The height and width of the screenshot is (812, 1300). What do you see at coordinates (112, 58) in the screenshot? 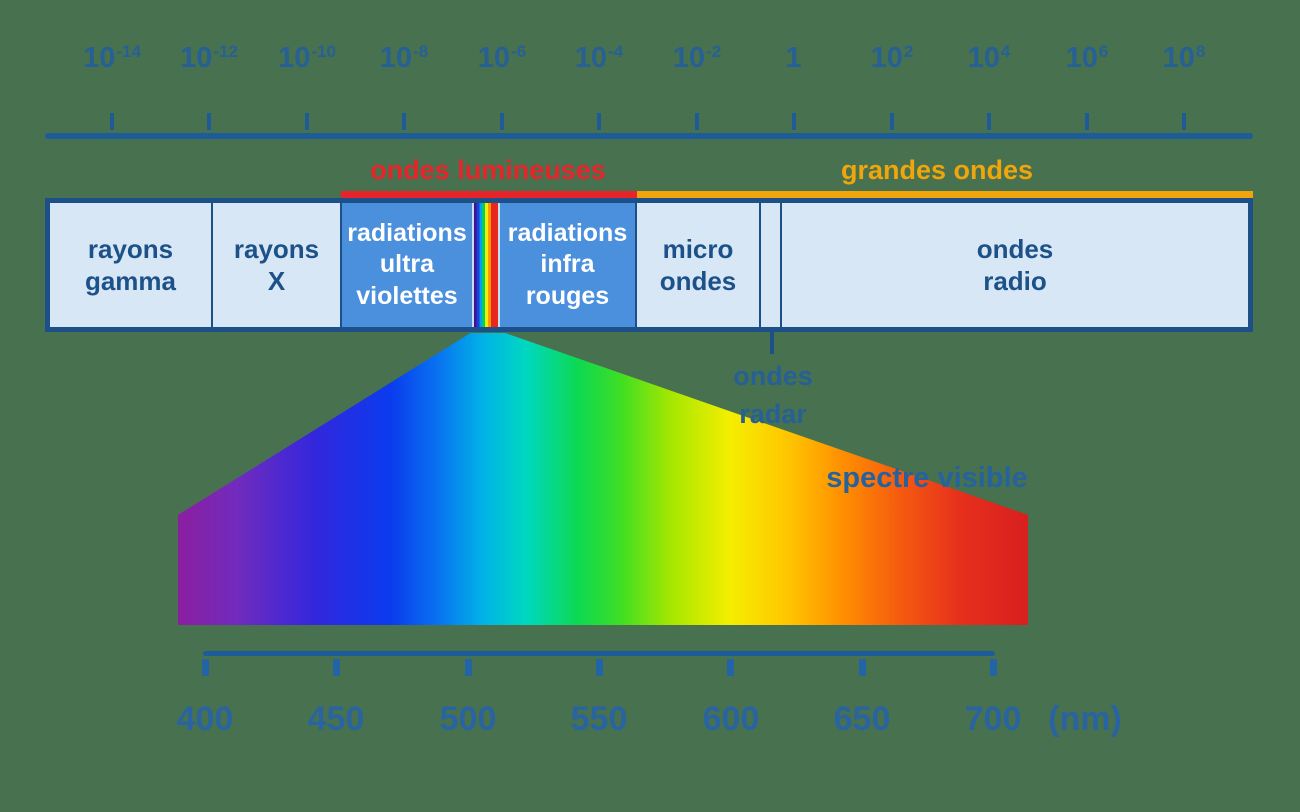
I see `top-axis-label: 10⁻¹⁴` at bounding box center [112, 58].